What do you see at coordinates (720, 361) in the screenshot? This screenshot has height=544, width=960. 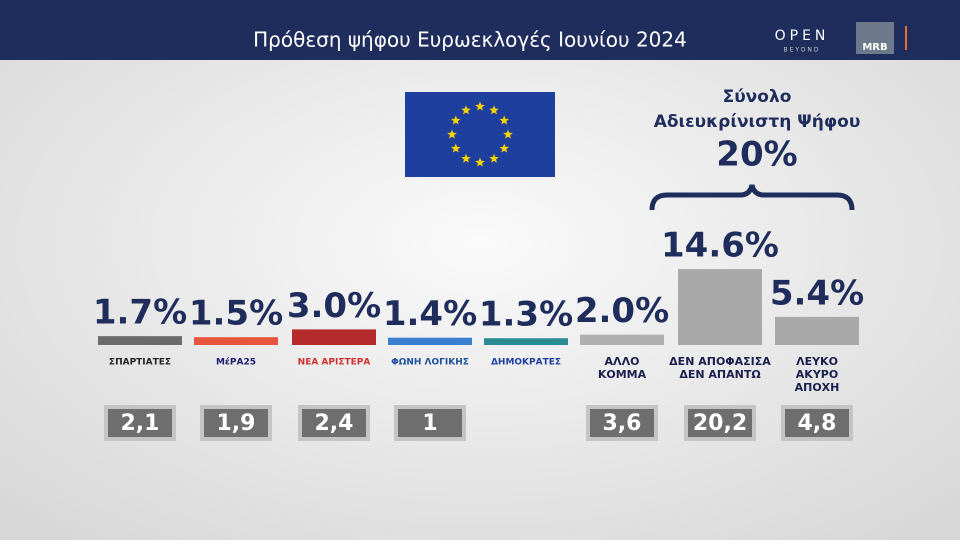 I see `category-label: ΔΕΝ ΑΠΟΦΑΣΙΣΑ` at bounding box center [720, 361].